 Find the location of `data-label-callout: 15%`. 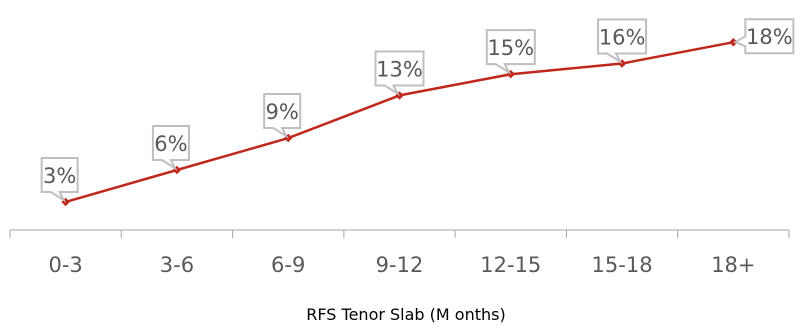

data-label-callout: 15% is located at coordinates (510, 52).